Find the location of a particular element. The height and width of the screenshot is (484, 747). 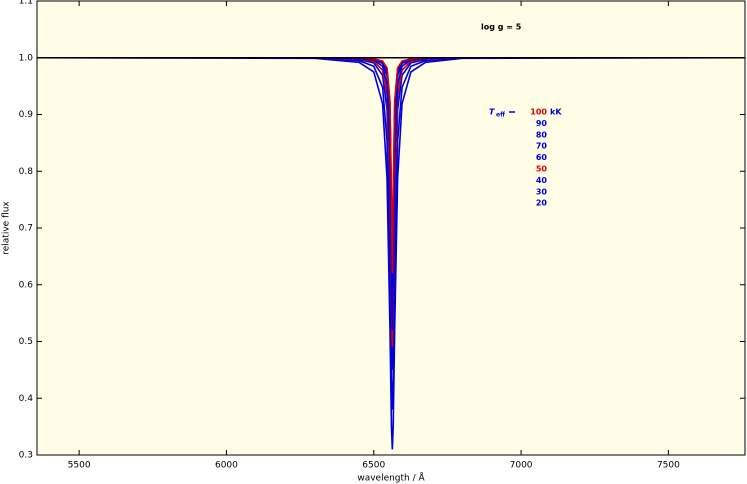

y-tick-label: 1.0 is located at coordinates (26, 58).